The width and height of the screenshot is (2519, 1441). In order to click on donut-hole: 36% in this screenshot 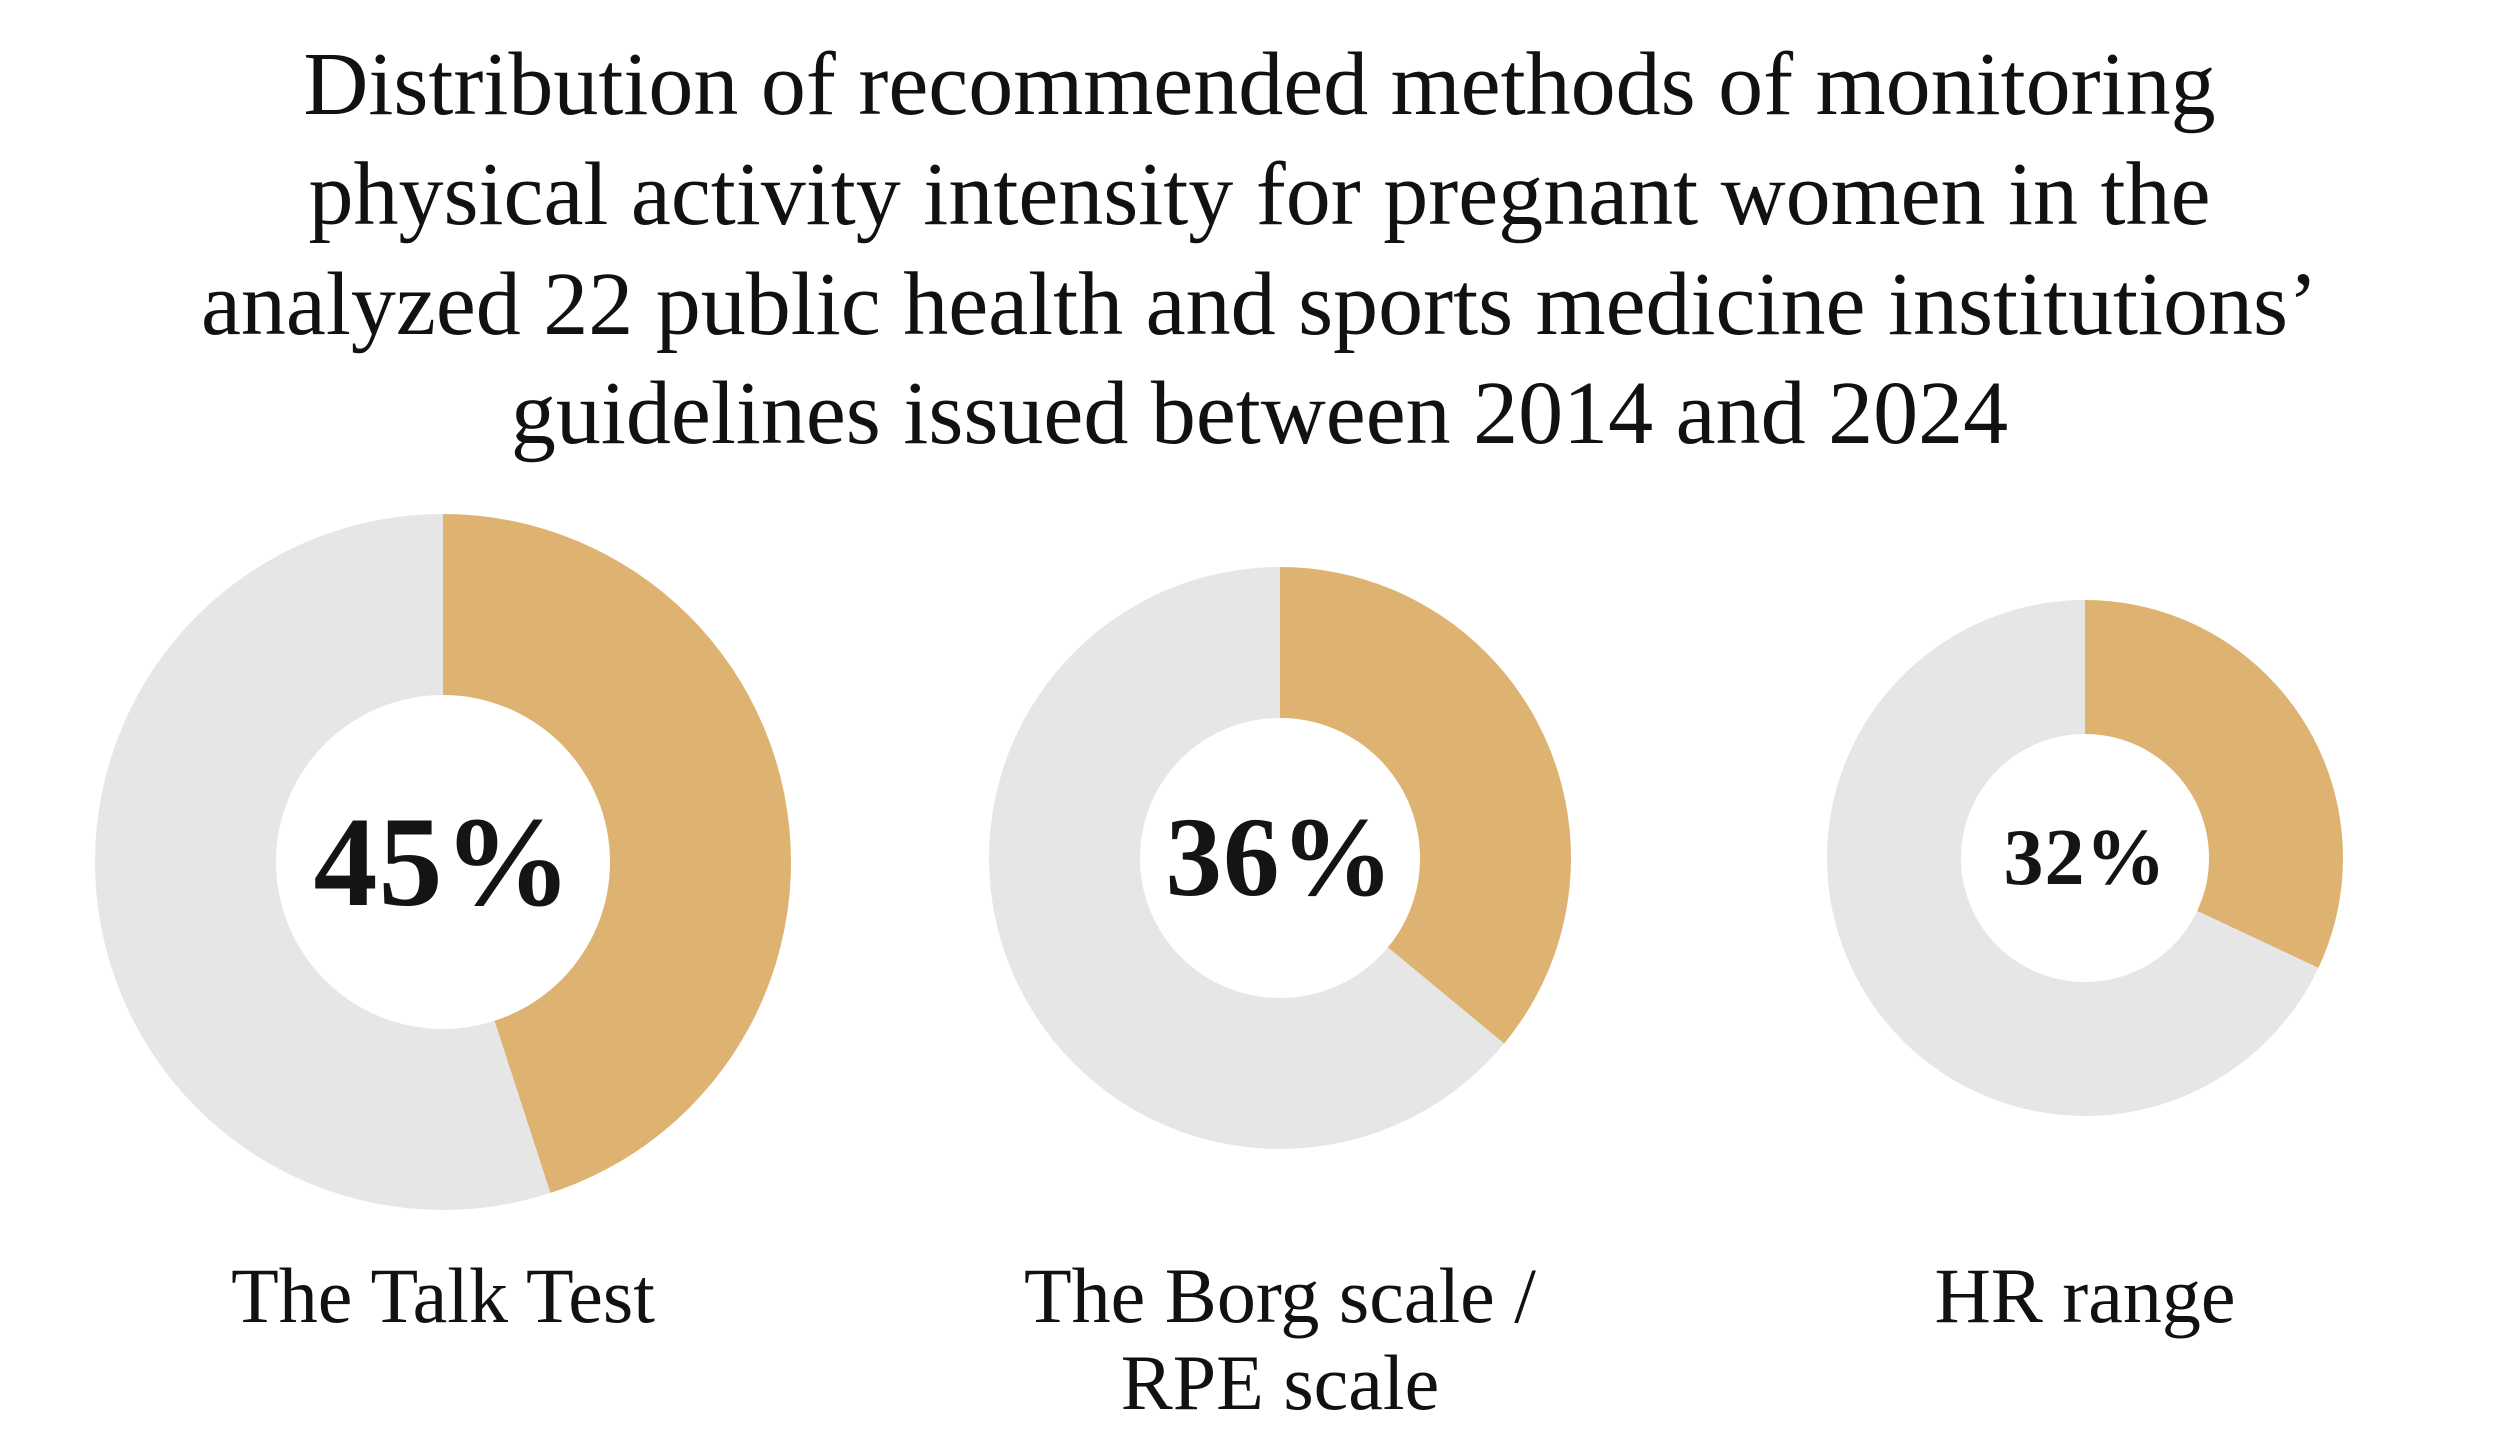, I will do `click(1280, 858)`.